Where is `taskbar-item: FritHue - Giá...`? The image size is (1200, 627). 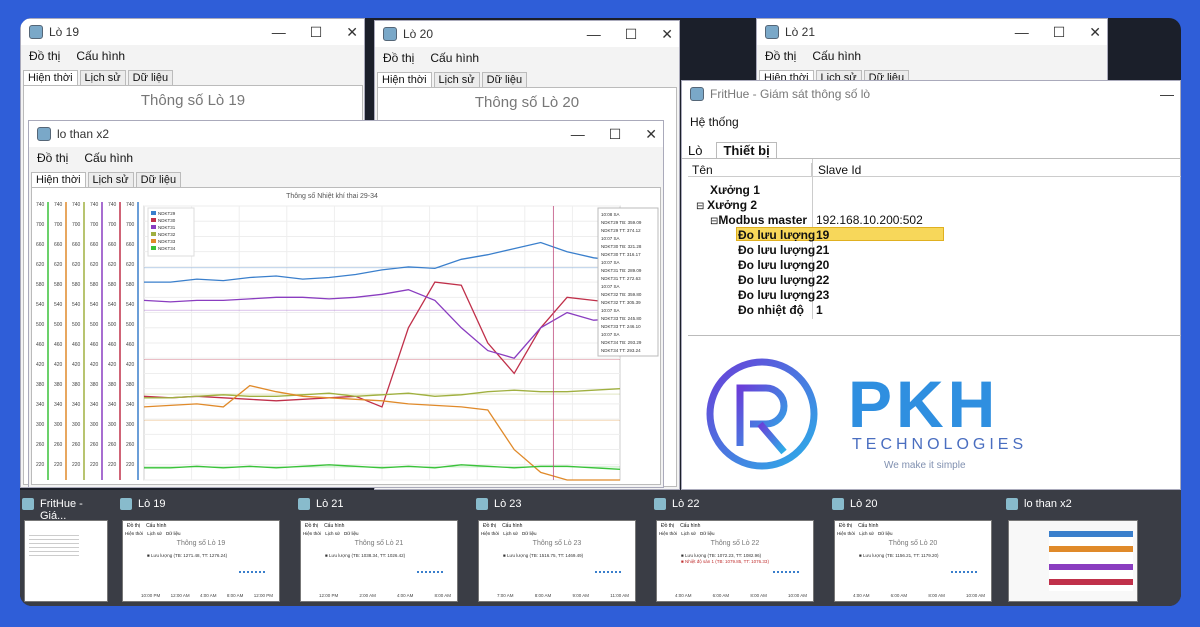 taskbar-item: FritHue - Giá... is located at coordinates (66, 548).